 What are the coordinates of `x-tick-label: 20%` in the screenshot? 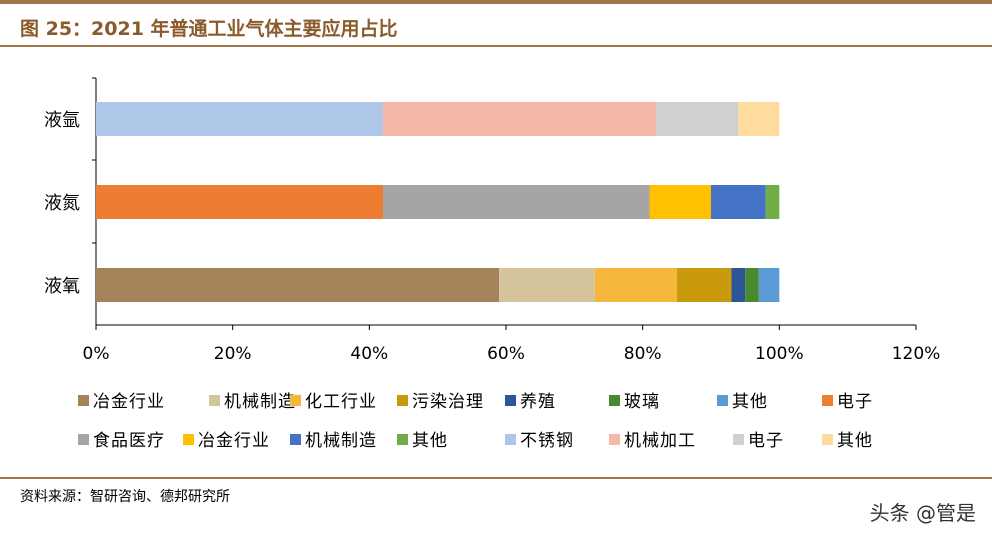 It's located at (233, 354).